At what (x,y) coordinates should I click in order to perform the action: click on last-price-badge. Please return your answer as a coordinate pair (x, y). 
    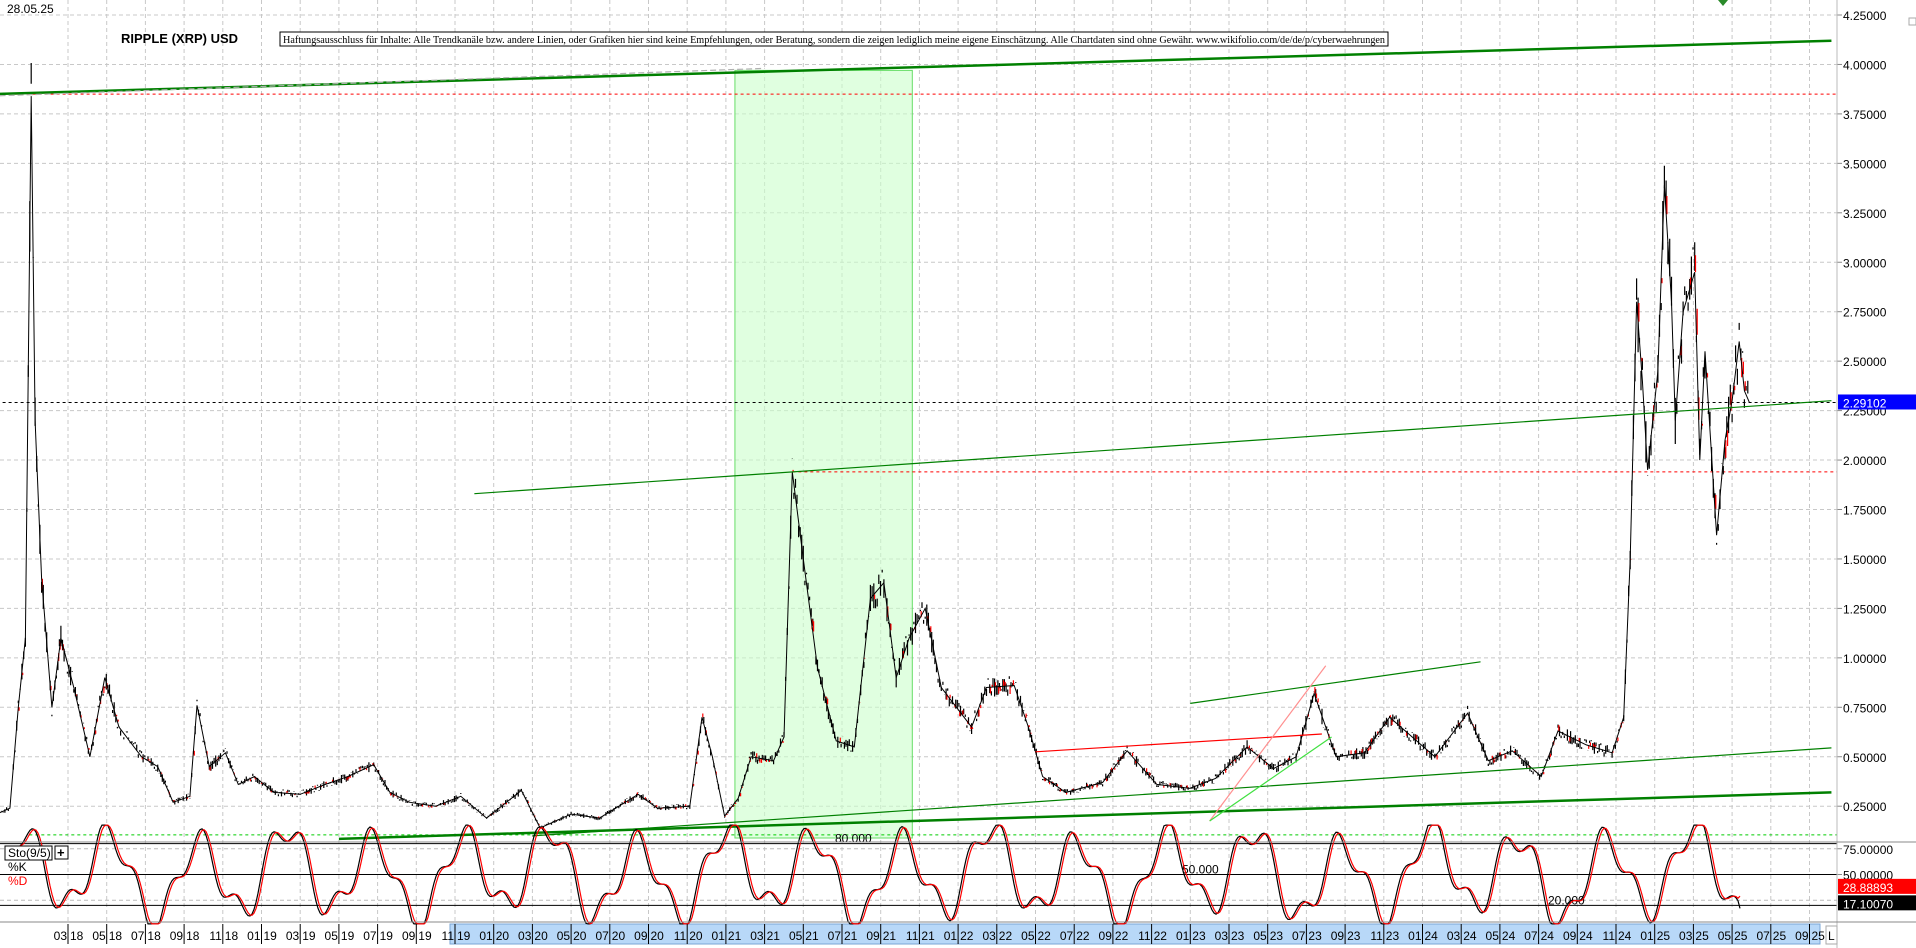
    Looking at the image, I should click on (1877, 402).